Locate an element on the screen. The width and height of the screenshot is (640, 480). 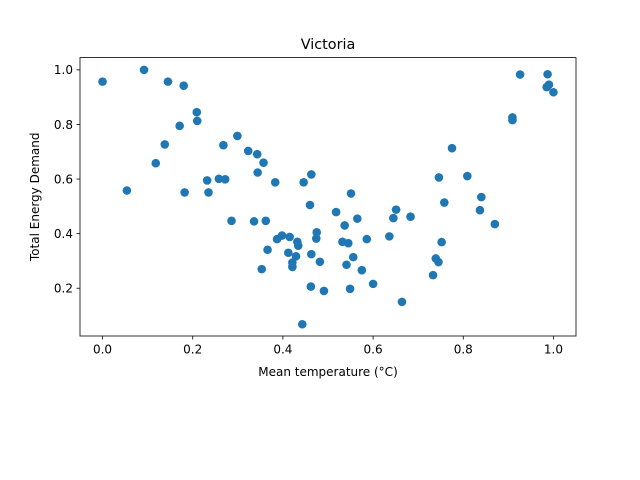
x-tick-label-0: 0.0 is located at coordinates (102, 350).